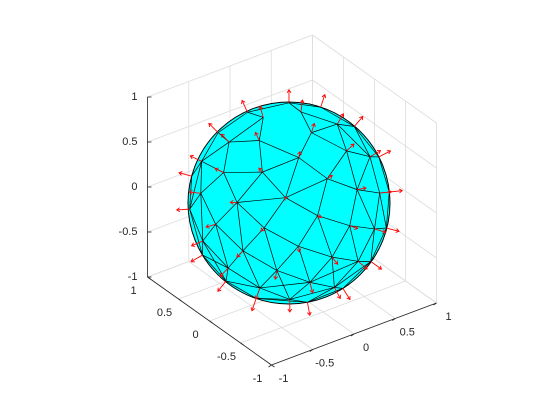  What do you see at coordinates (284, 379) in the screenshot?
I see `x-tick-label: -1` at bounding box center [284, 379].